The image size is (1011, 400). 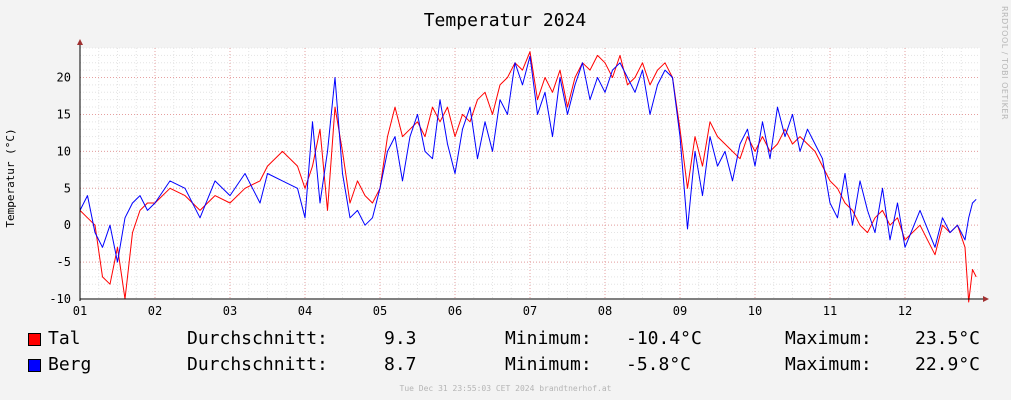 What do you see at coordinates (659, 364) in the screenshot?
I see `legend-min-berg: -5.8°C` at bounding box center [659, 364].